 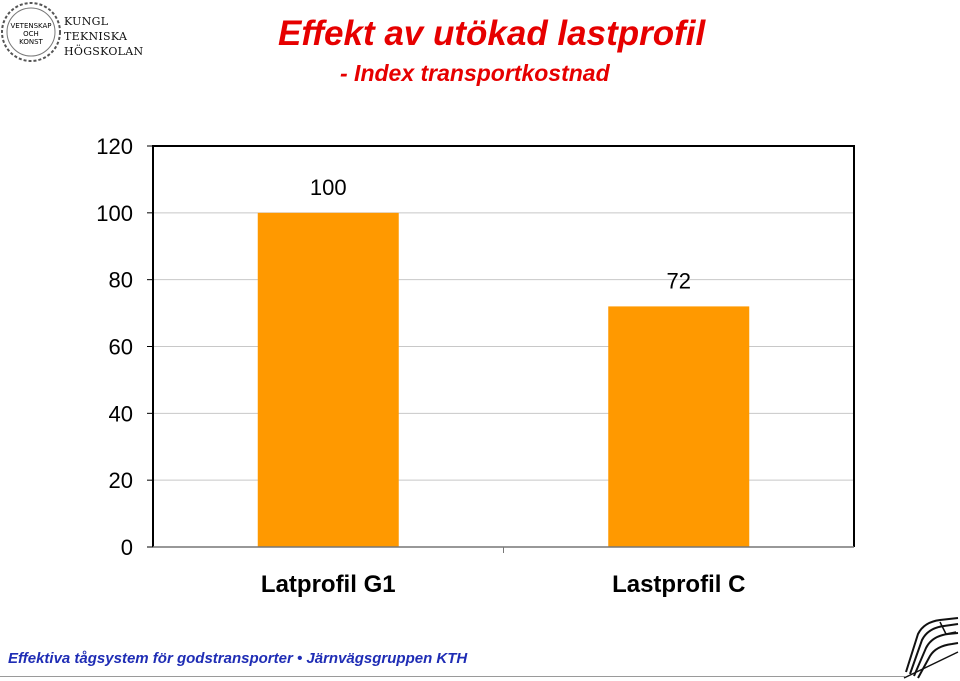 What do you see at coordinates (30, 26) in the screenshot?
I see `seal-text-1: VETENSKAP` at bounding box center [30, 26].